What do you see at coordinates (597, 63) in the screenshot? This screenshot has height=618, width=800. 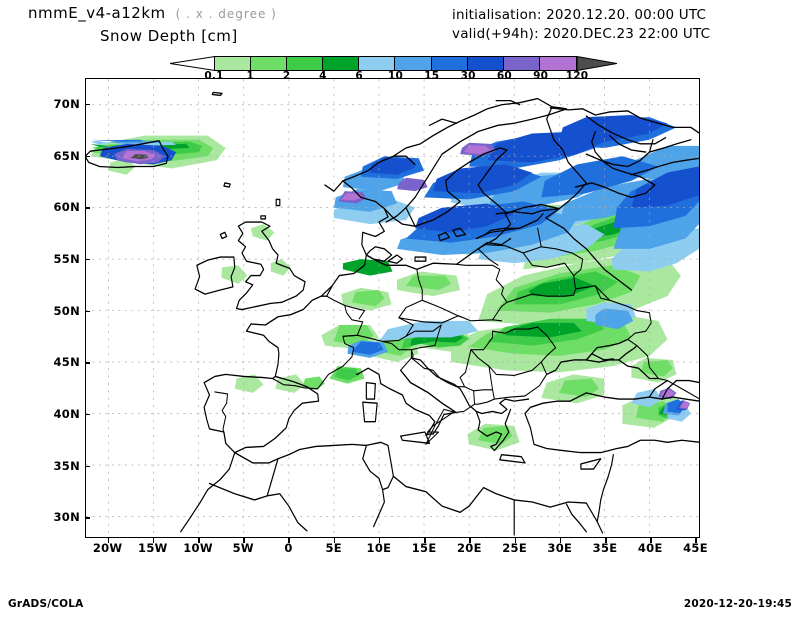 I see `colorbar-over-arrow-icon` at bounding box center [597, 63].